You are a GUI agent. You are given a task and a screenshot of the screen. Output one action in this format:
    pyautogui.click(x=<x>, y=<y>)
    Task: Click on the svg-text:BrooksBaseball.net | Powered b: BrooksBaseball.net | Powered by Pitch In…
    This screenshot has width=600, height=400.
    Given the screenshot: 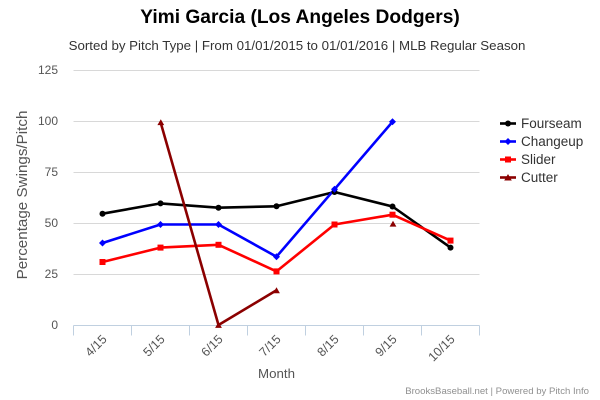 What is the action you would take?
    pyautogui.click(x=497, y=391)
    